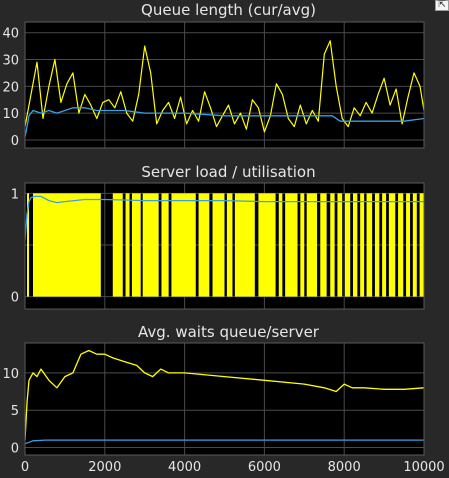  What do you see at coordinates (344, 467) in the screenshot?
I see `x-tick-label: 8000` at bounding box center [344, 467].